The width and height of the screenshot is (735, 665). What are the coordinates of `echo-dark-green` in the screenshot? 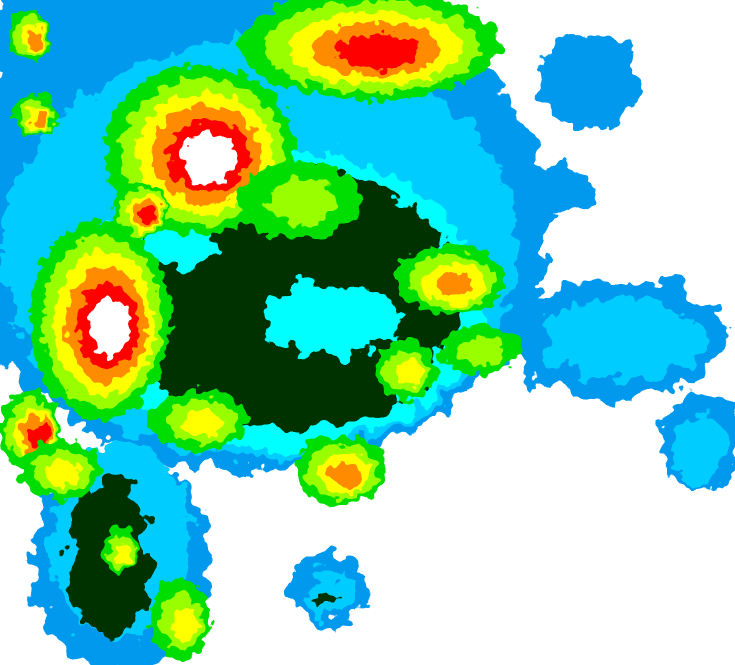 It's located at (325, 598).